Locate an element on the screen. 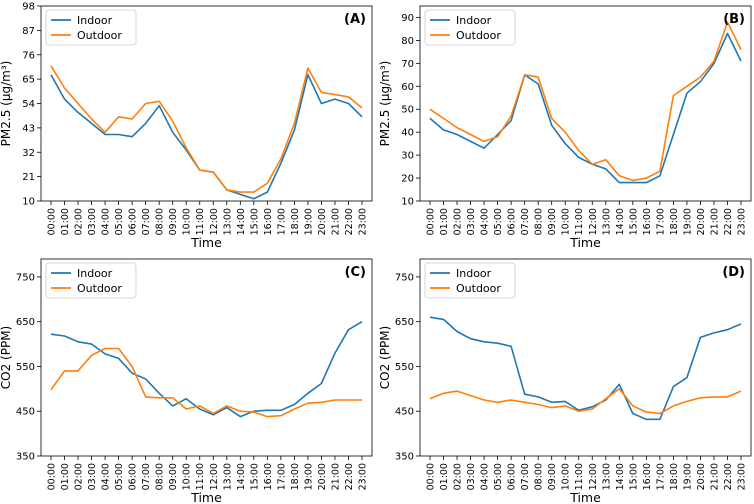 Image resolution: width=754 pixels, height=504 pixels. x-tick-label: 18:00 is located at coordinates (295, 476).